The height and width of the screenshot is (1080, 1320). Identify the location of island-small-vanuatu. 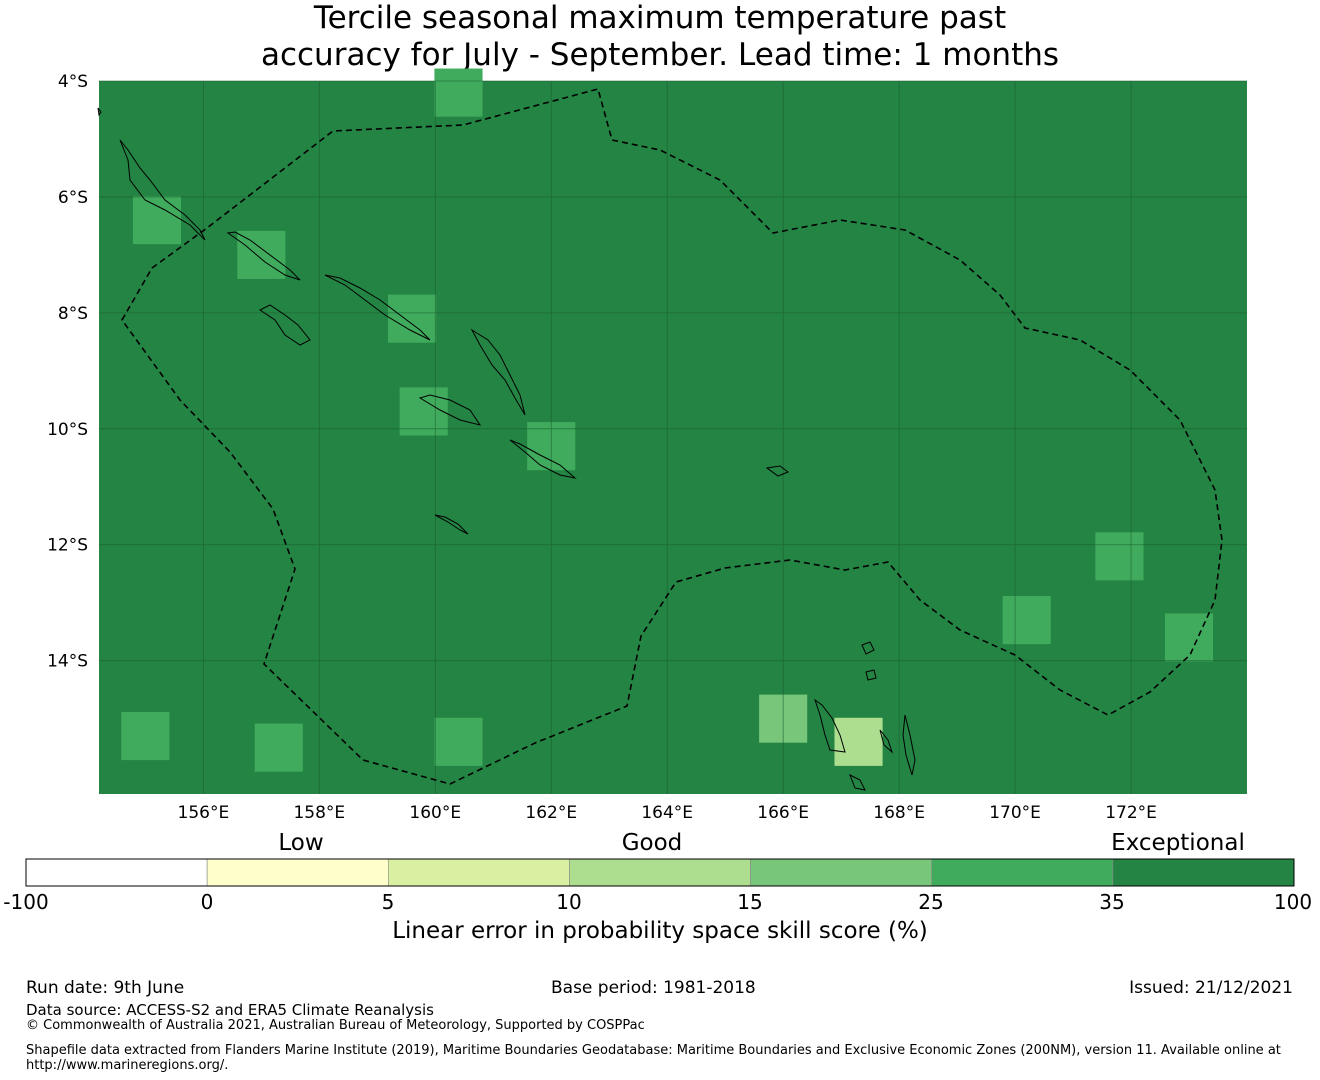
(857, 782).